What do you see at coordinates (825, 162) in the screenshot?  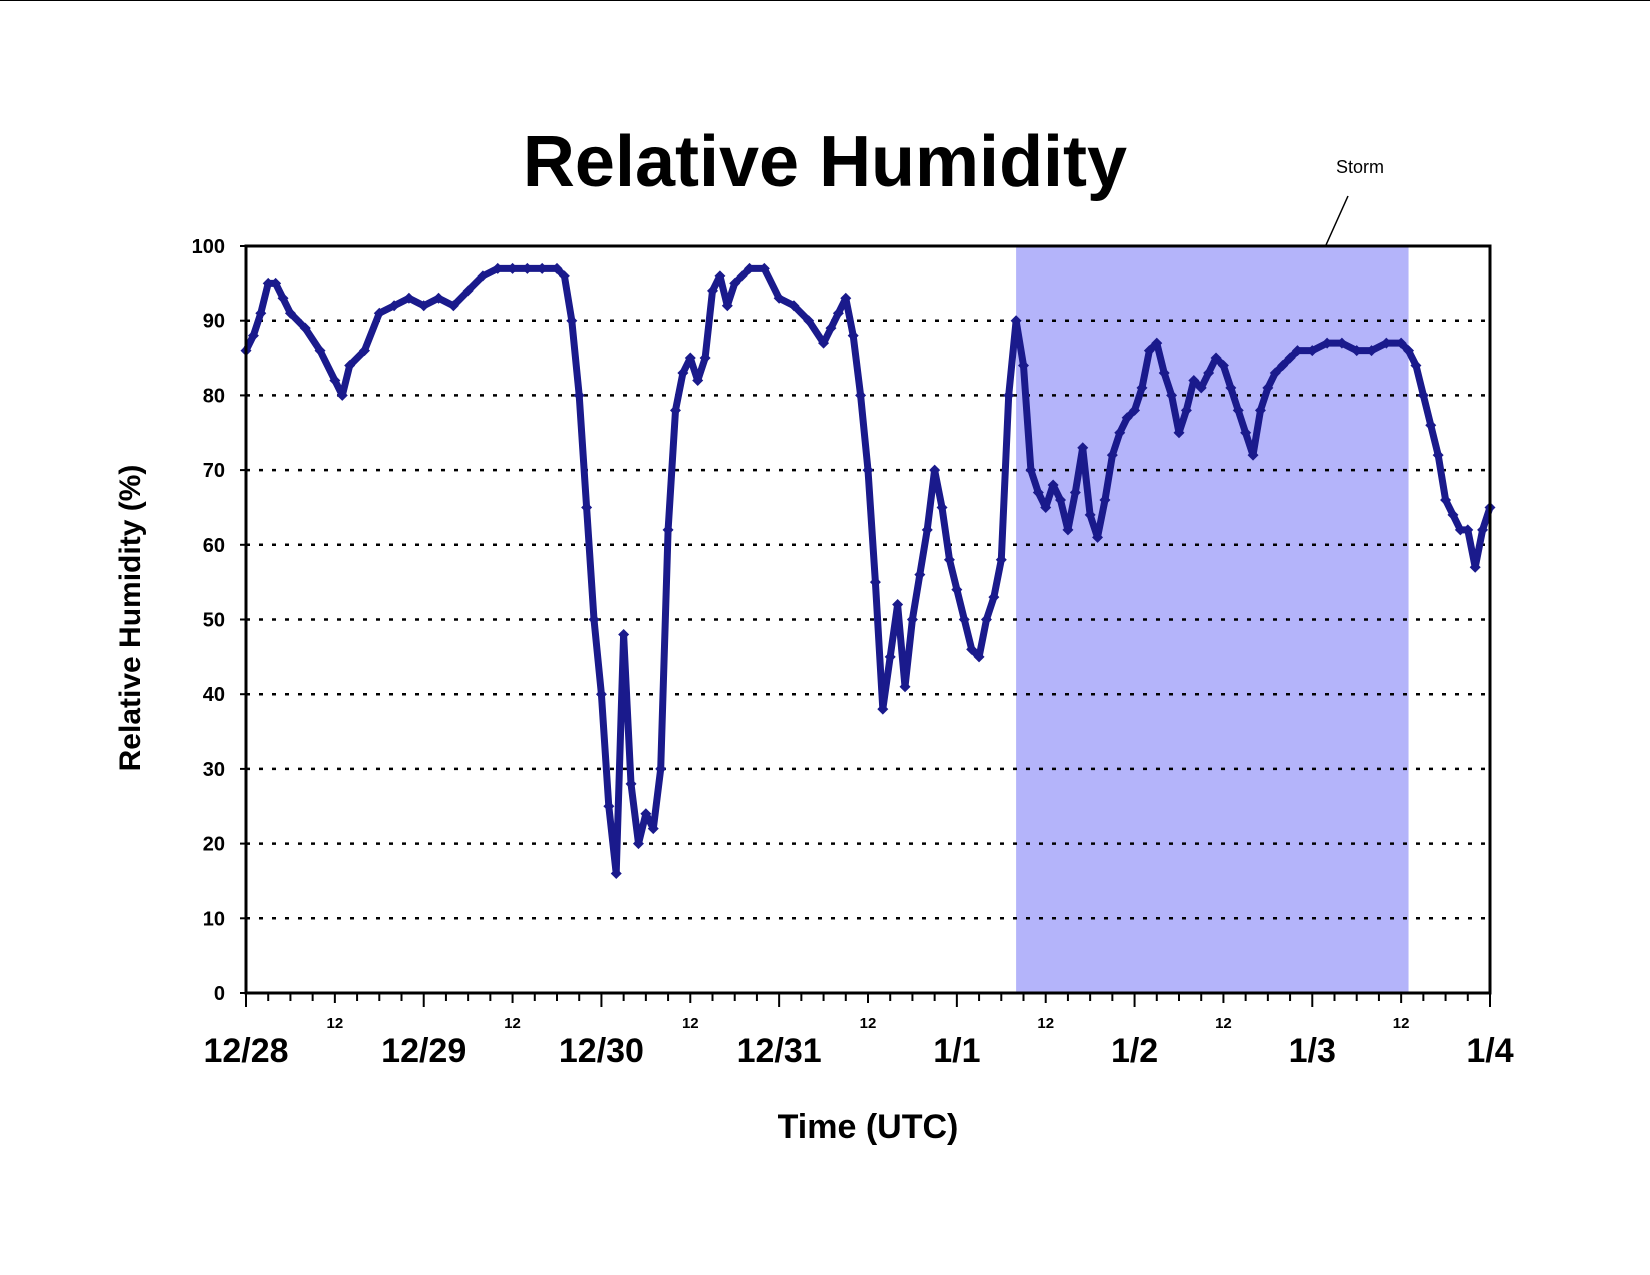 I see `chart-title: Relative Humidity` at bounding box center [825, 162].